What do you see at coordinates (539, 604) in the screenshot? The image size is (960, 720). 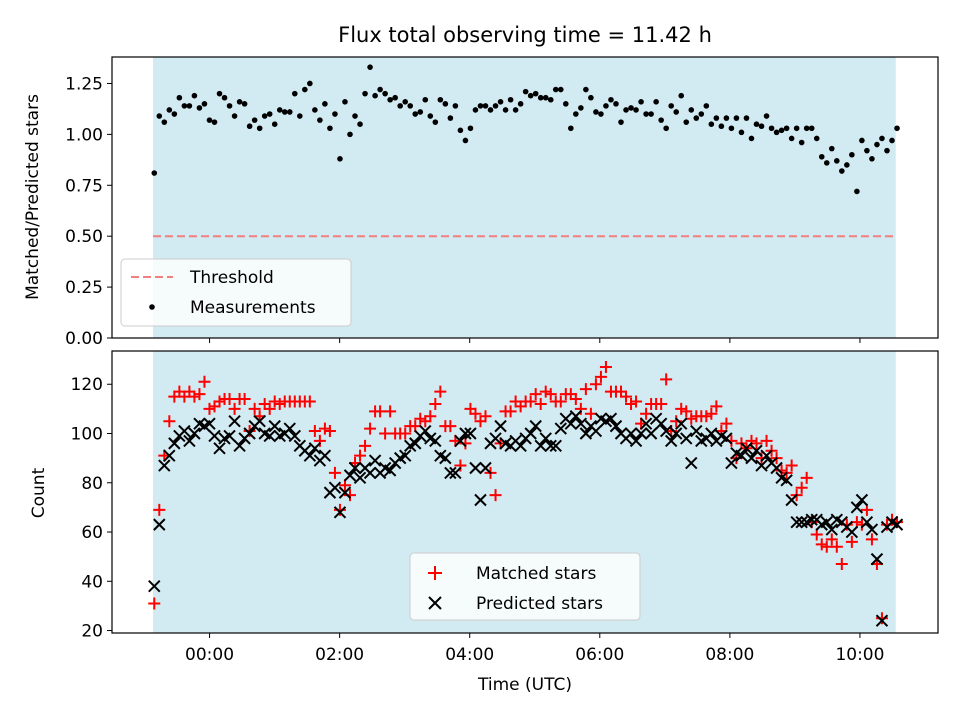 I see `legend-predicted-label: Predicted stars` at bounding box center [539, 604].